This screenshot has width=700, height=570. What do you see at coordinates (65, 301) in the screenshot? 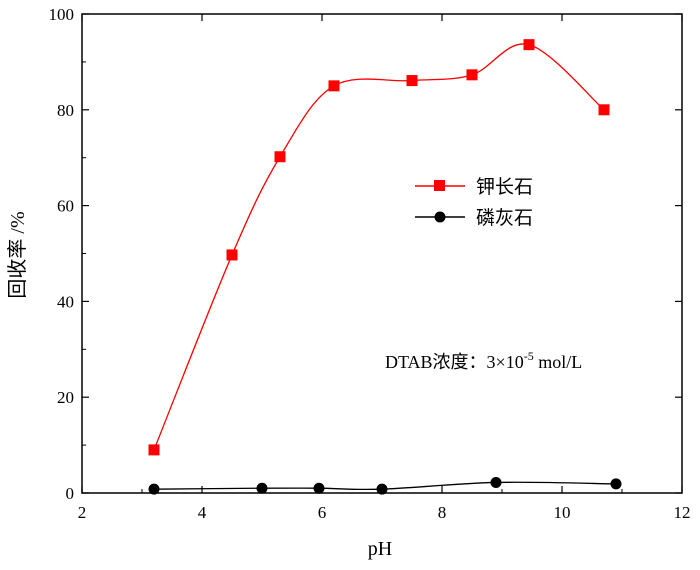
I see `y-tick-label: 40` at bounding box center [65, 301].